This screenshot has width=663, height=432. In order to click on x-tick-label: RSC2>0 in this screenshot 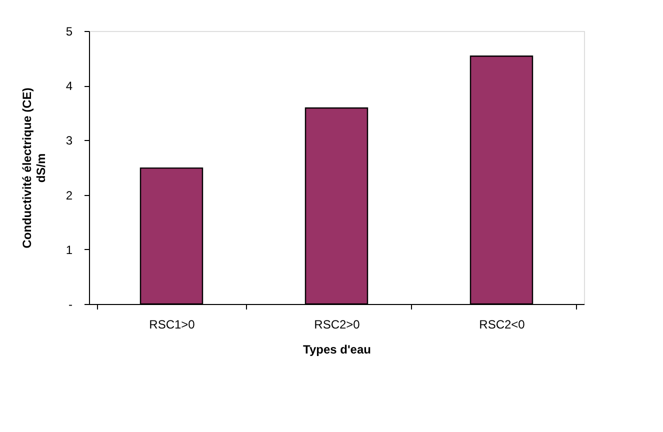, I will do `click(337, 325)`.